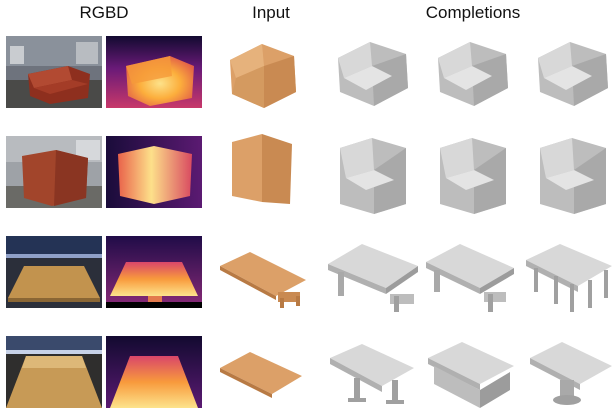 This screenshot has height=410, width=615. I want to click on header-completions: Completions, so click(473, 12).